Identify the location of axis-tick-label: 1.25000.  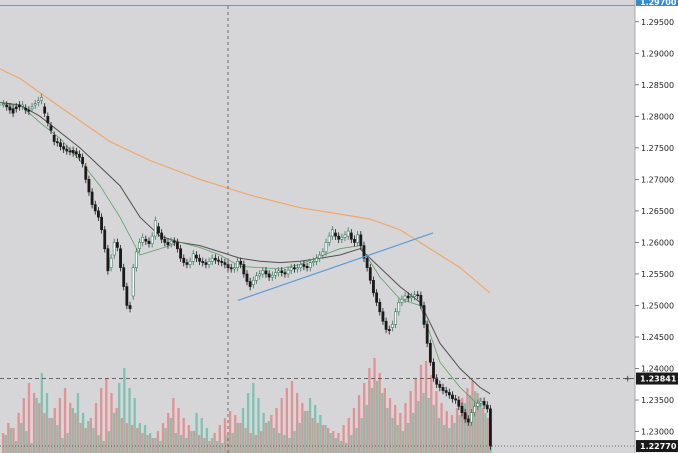
(657, 305).